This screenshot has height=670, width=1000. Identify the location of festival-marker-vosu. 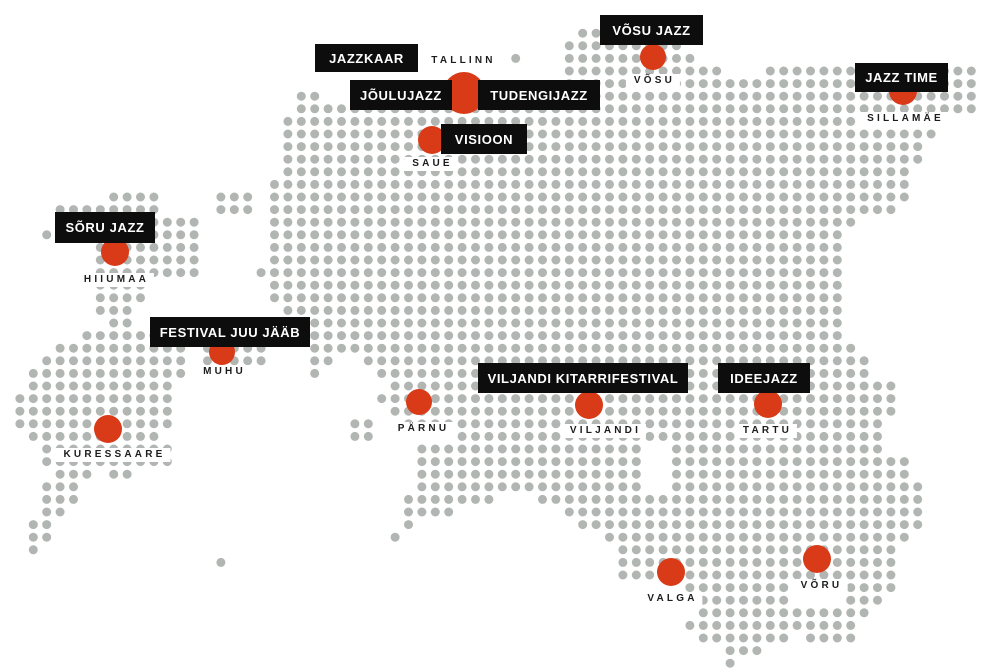
(653, 57).